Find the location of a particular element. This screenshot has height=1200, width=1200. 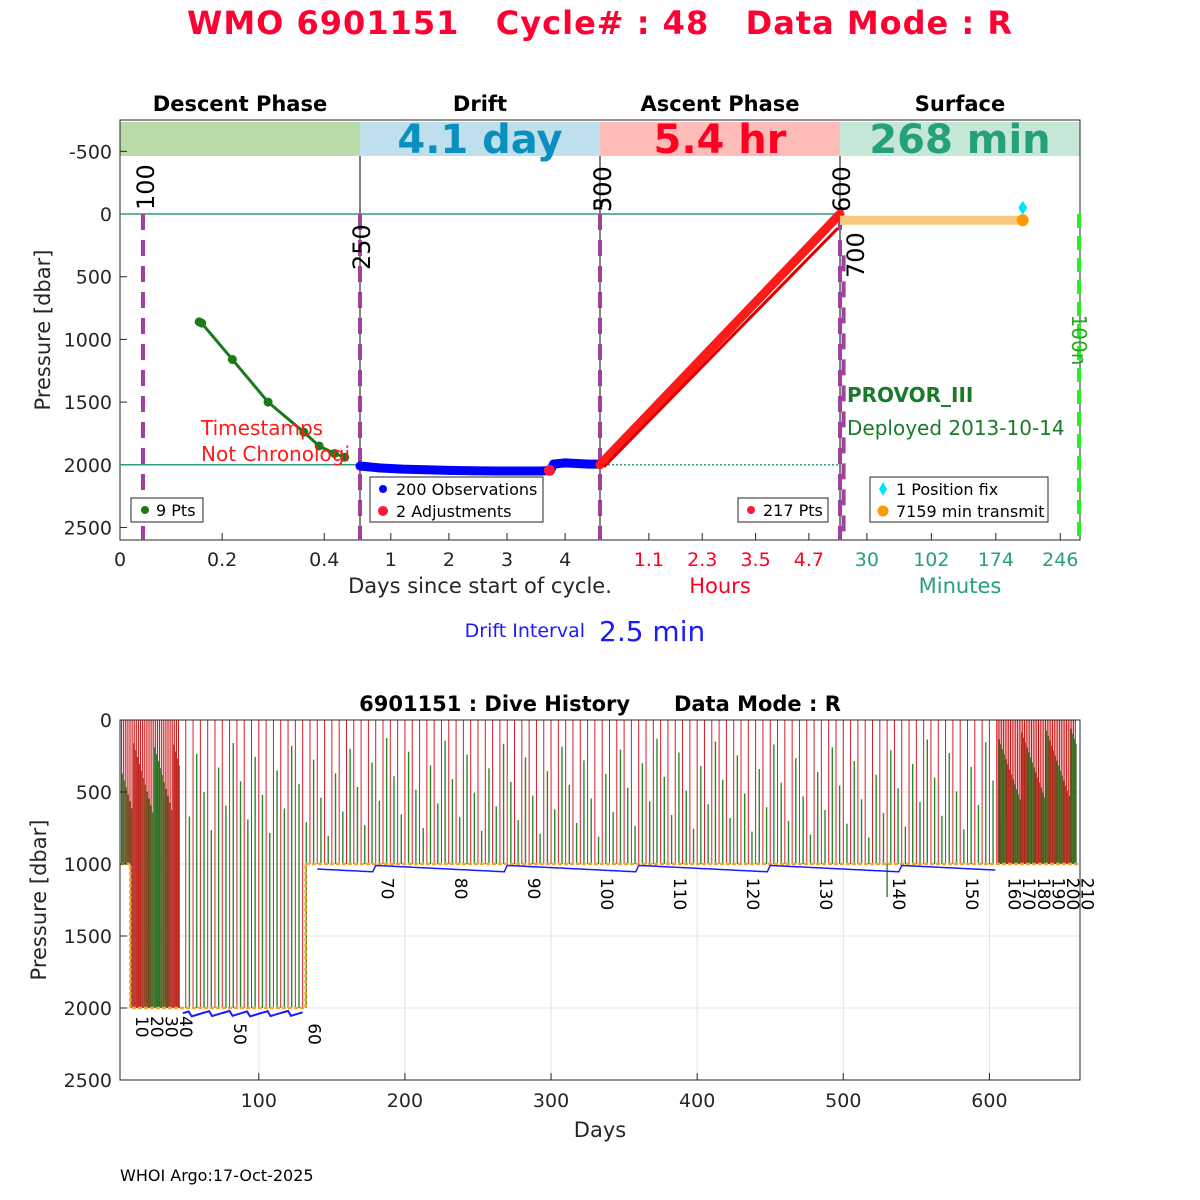

drift-trace-park is located at coordinates (656, 868).